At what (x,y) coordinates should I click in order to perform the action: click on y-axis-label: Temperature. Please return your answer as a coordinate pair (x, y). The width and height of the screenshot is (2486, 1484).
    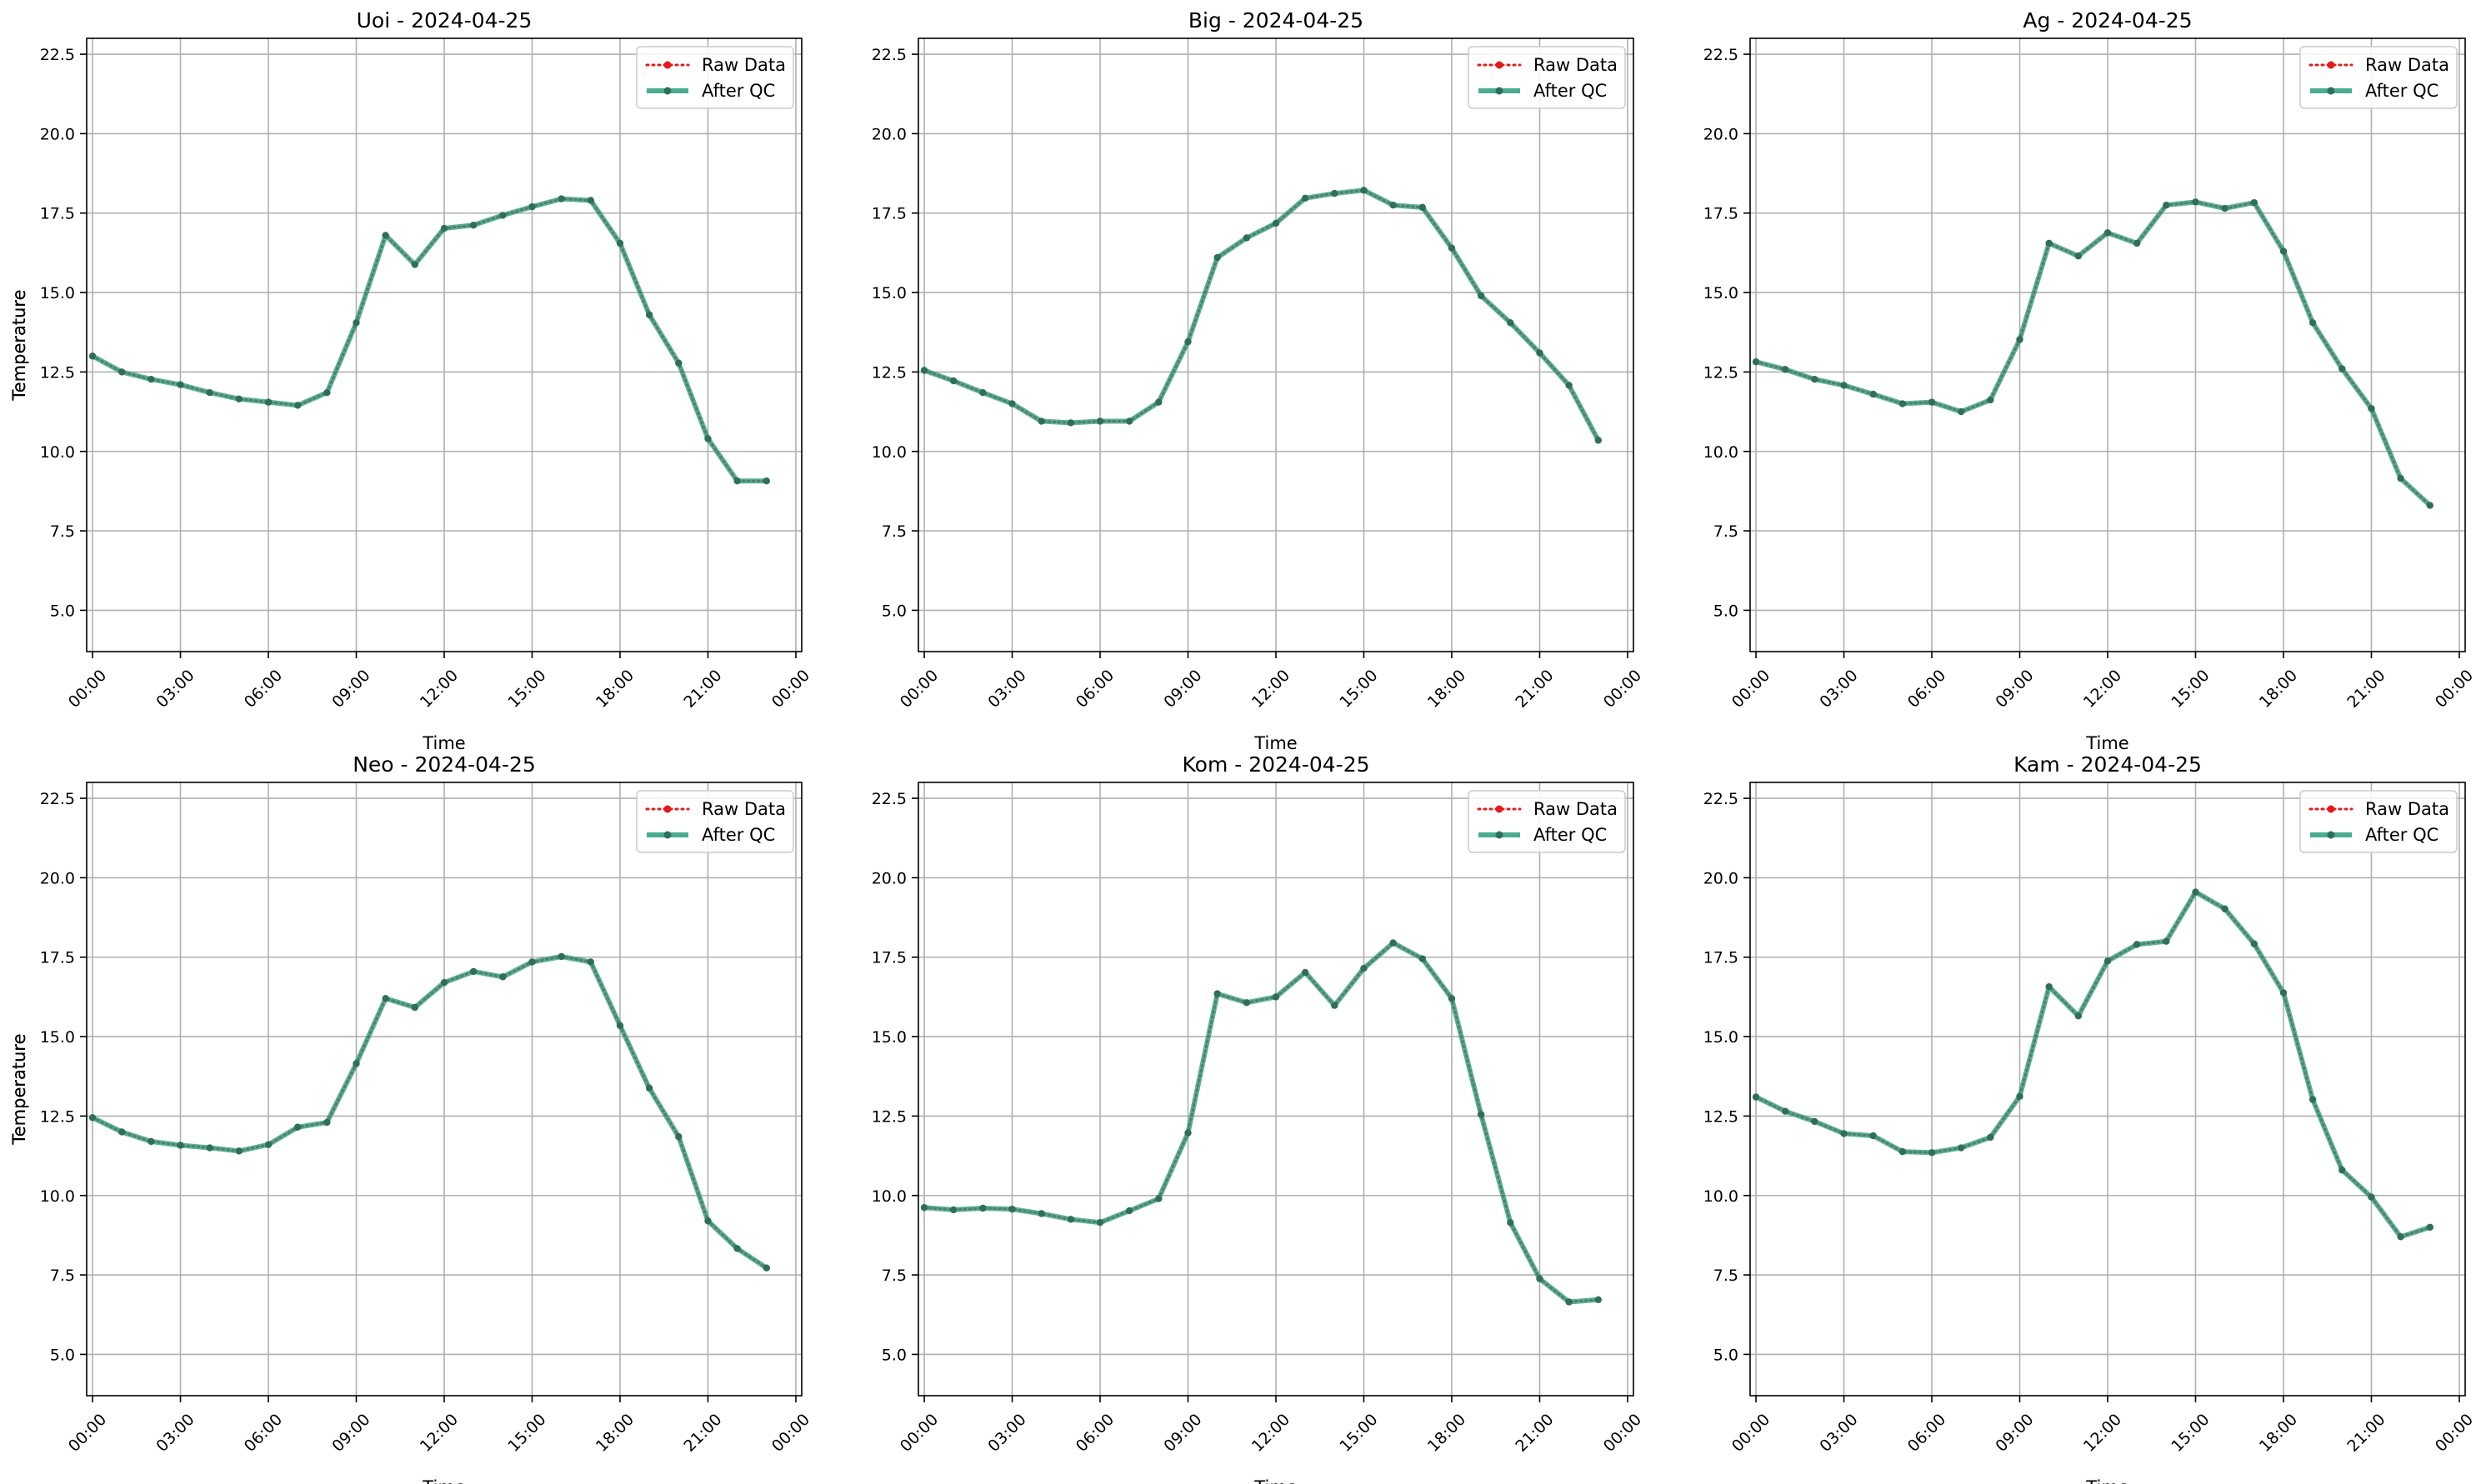
    Looking at the image, I should click on (19, 345).